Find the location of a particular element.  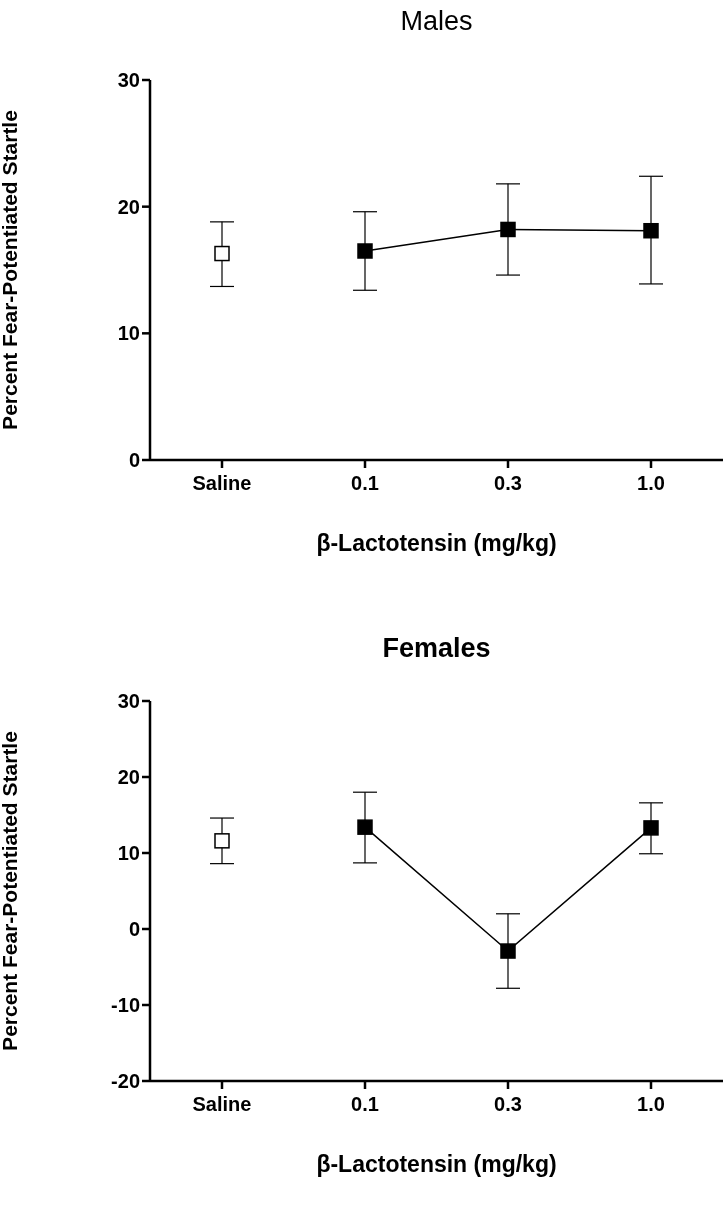

chart-title: Females is located at coordinates (436, 648).